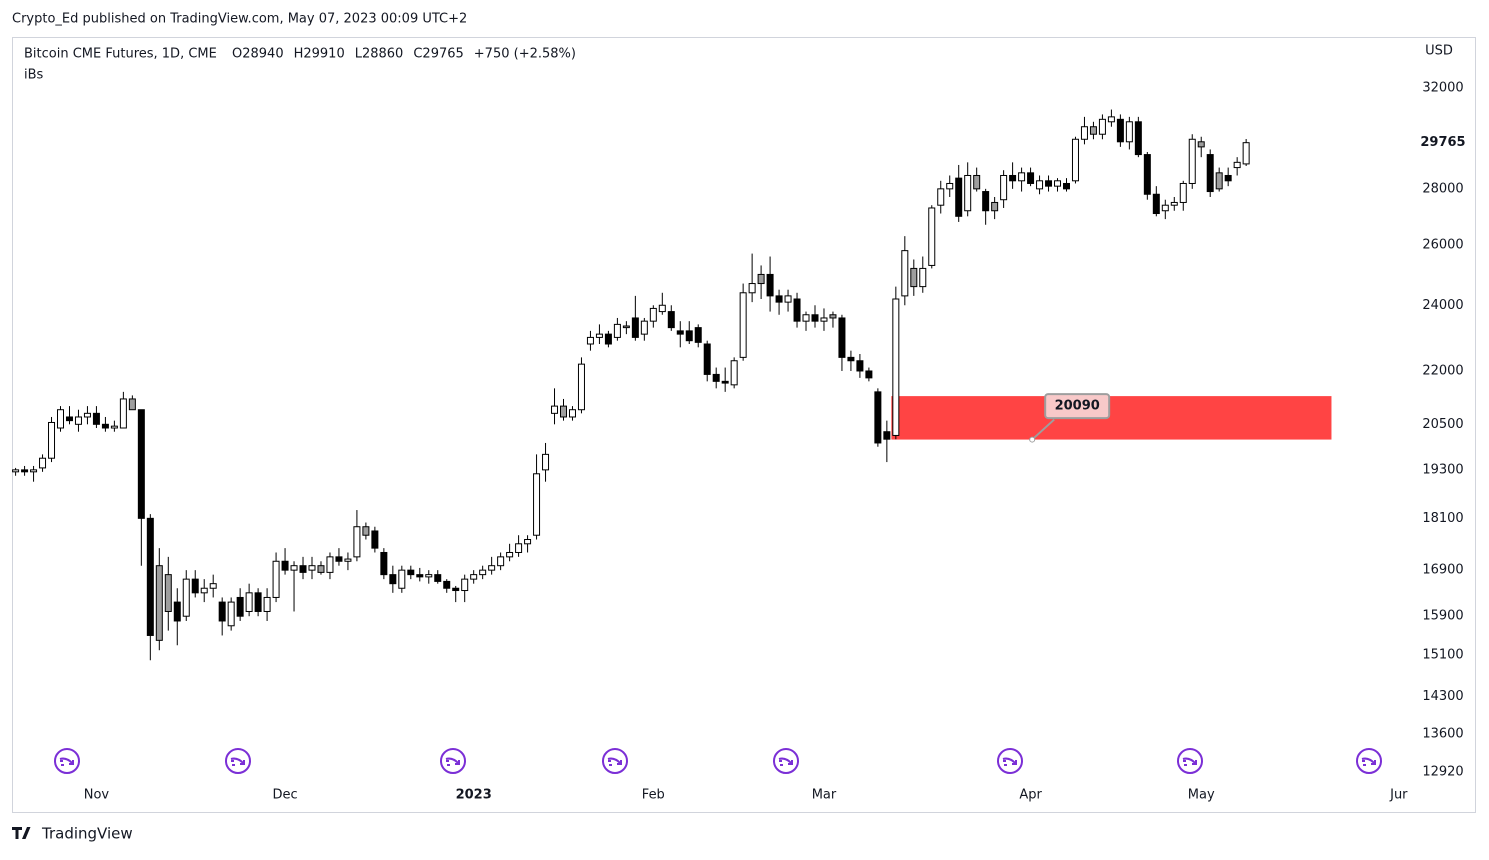 Image resolution: width=1489 pixels, height=860 pixels. What do you see at coordinates (87, 834) in the screenshot?
I see `logo-text: TradingView` at bounding box center [87, 834].